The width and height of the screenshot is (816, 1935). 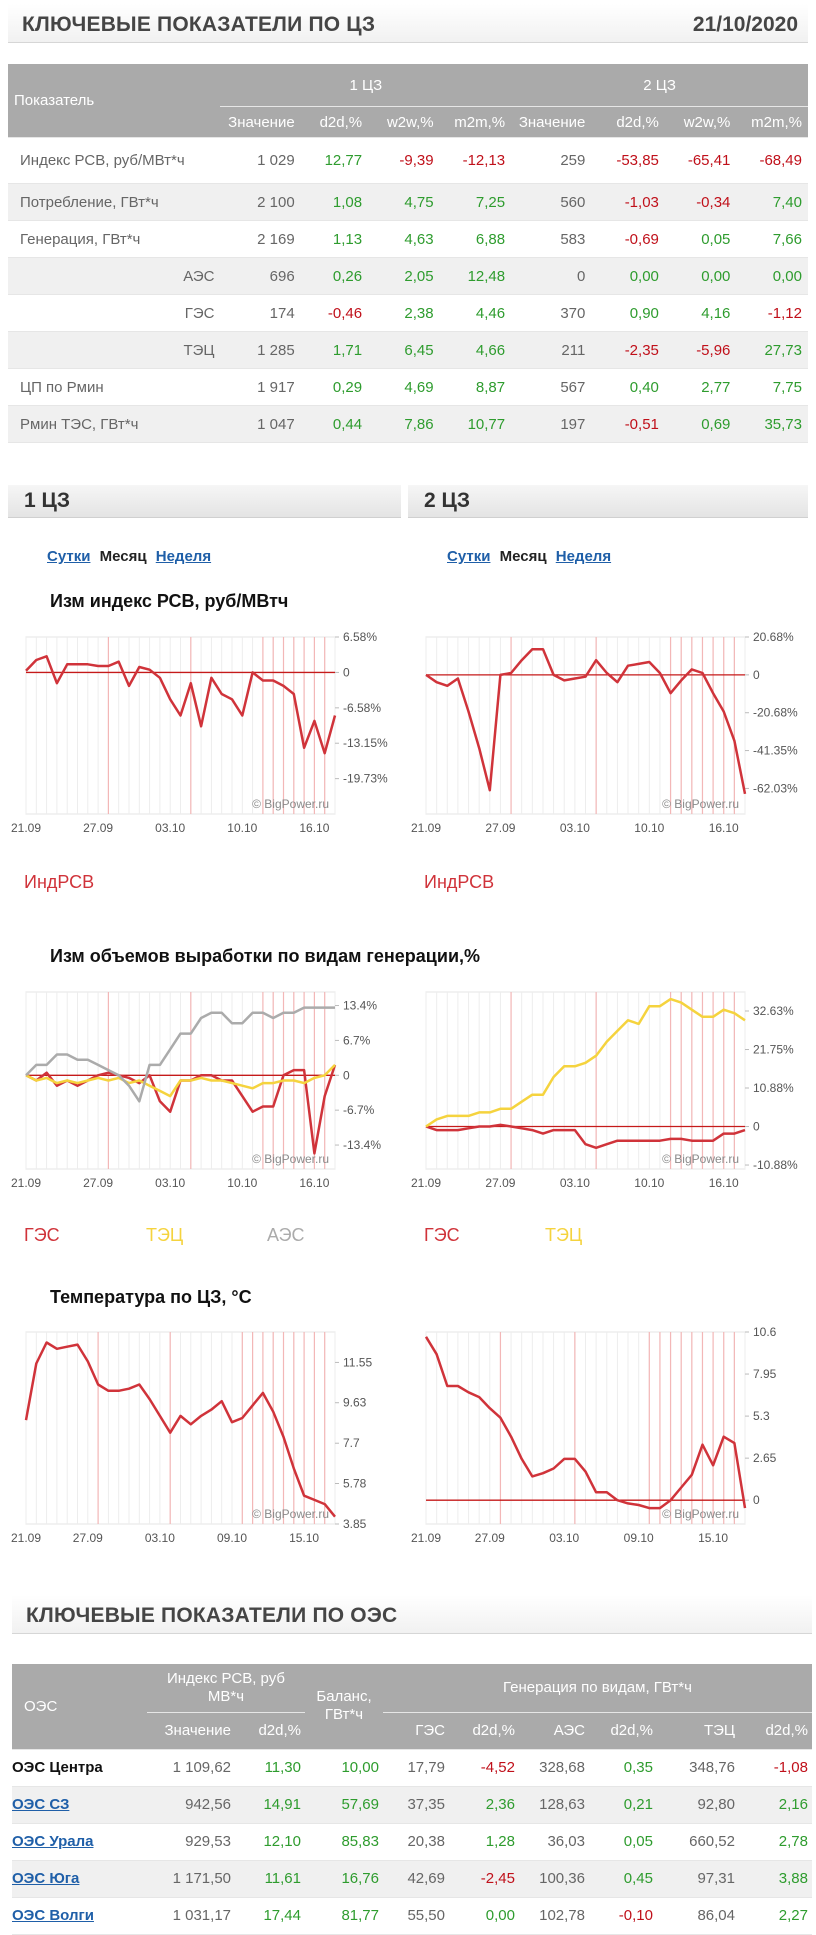 What do you see at coordinates (475, 350) in the screenshot?
I see `kp-cell: 4,66` at bounding box center [475, 350].